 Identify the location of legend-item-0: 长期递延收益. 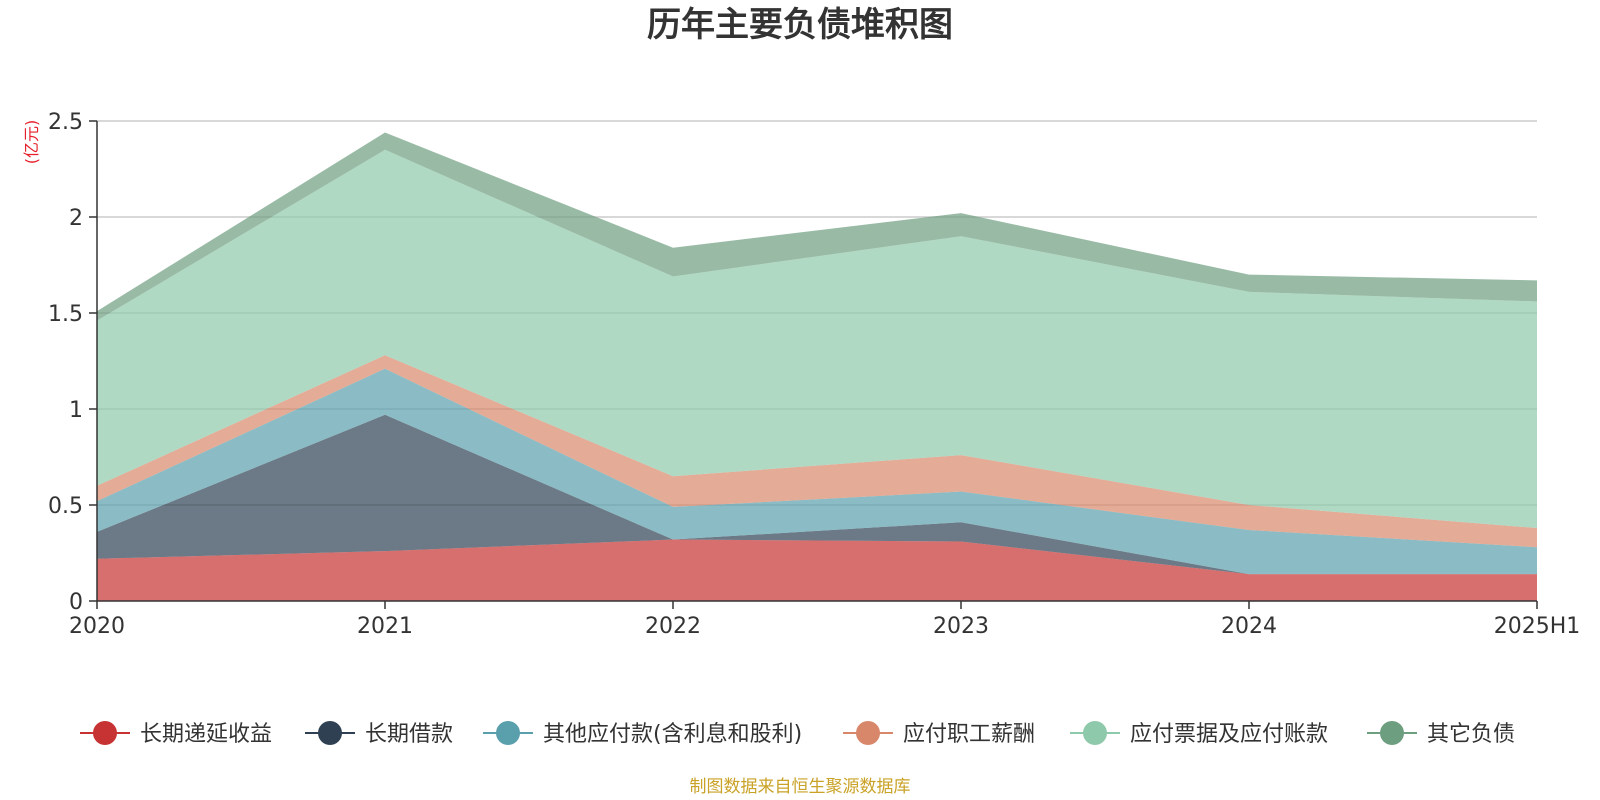
(176, 734).